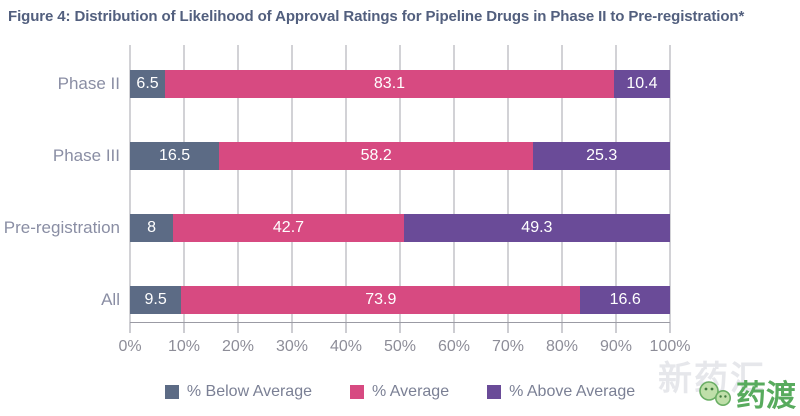 This screenshot has width=800, height=416. Describe the element at coordinates (562, 346) in the screenshot. I see `axis-tick-label: 80%` at that location.